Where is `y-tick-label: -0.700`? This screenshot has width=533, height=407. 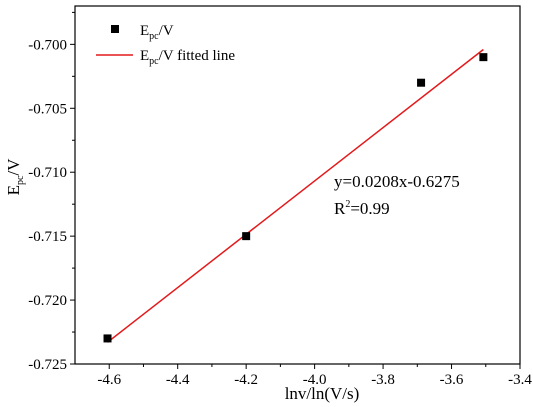
y-tick-label: -0.700 is located at coordinates (47, 45).